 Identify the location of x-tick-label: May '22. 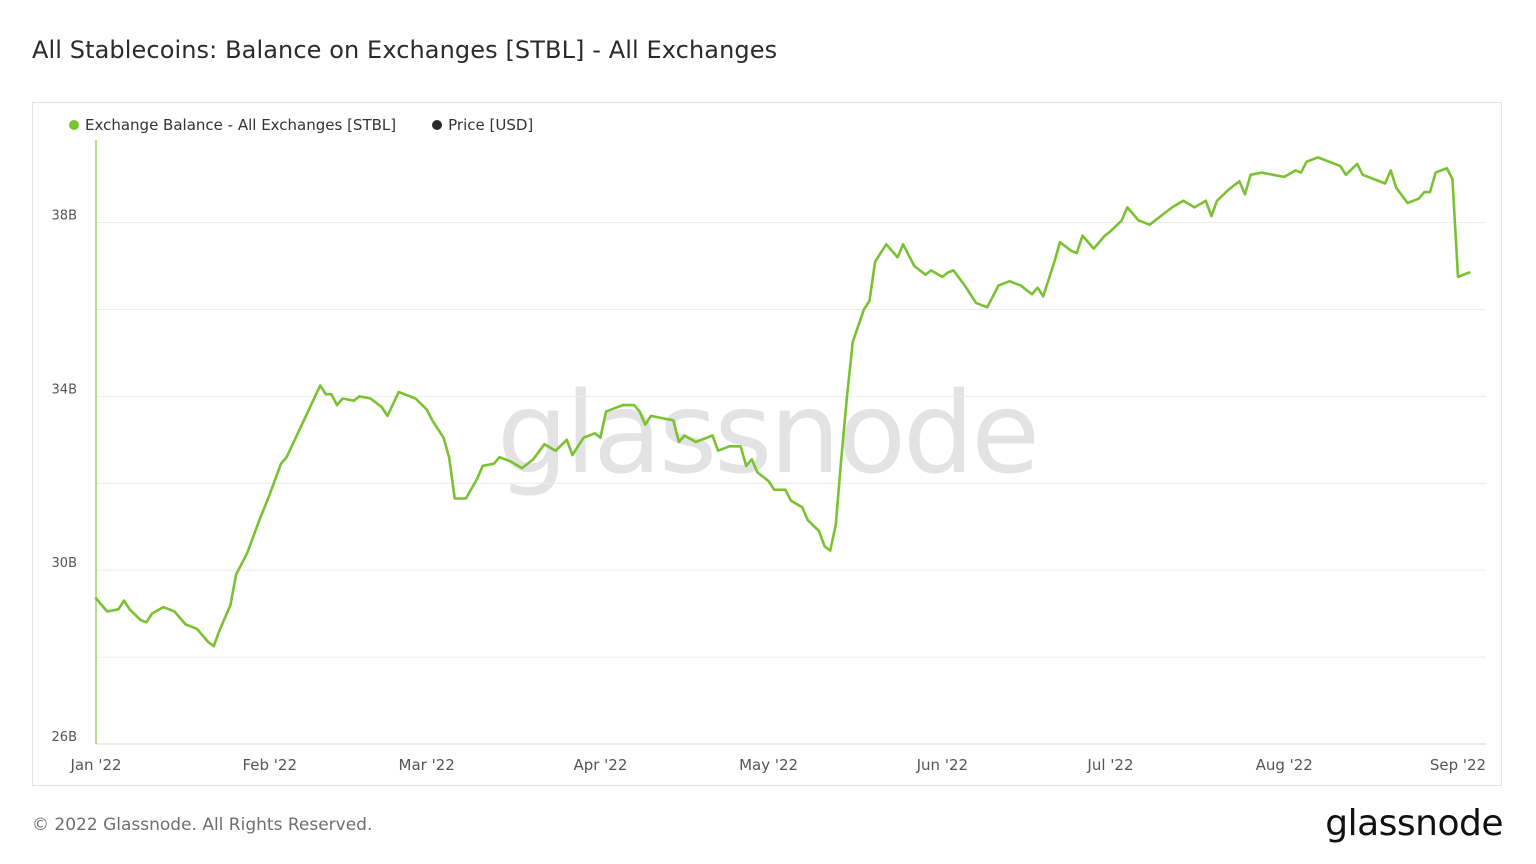
(768, 765).